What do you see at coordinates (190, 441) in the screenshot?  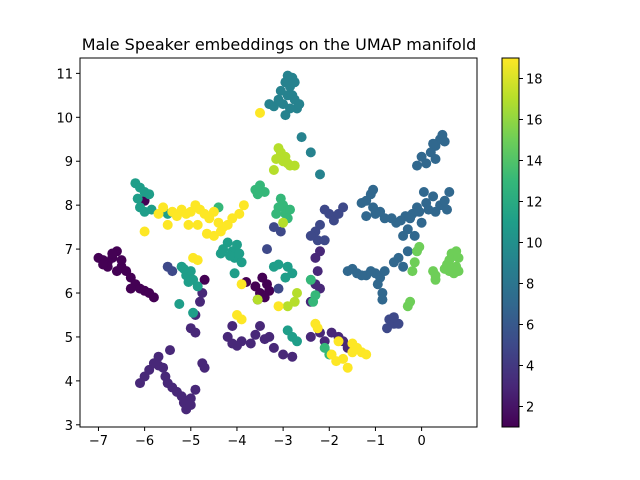 I see `x-tick-label: −5` at bounding box center [190, 441].